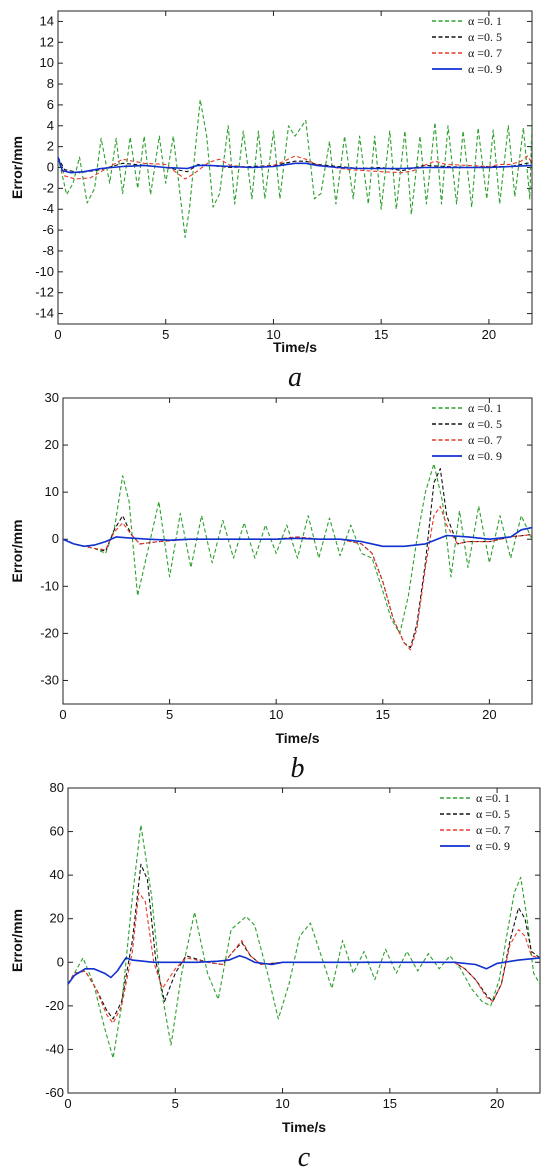  What do you see at coordinates (48, 229) in the screenshot?
I see `y-tick-label: -6` at bounding box center [48, 229].